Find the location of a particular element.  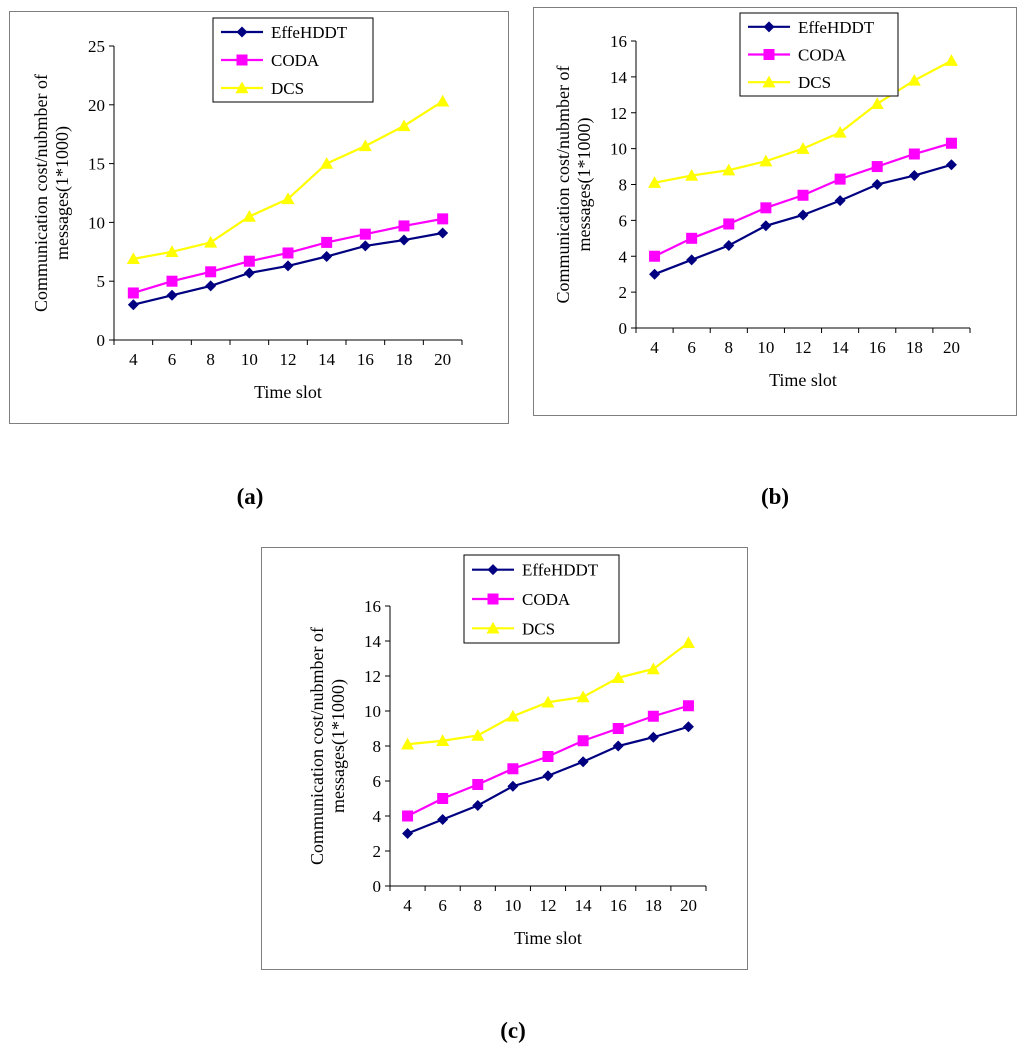

y-axis-title-line: Communication cost/nubmber of is located at coordinates (41, 193).